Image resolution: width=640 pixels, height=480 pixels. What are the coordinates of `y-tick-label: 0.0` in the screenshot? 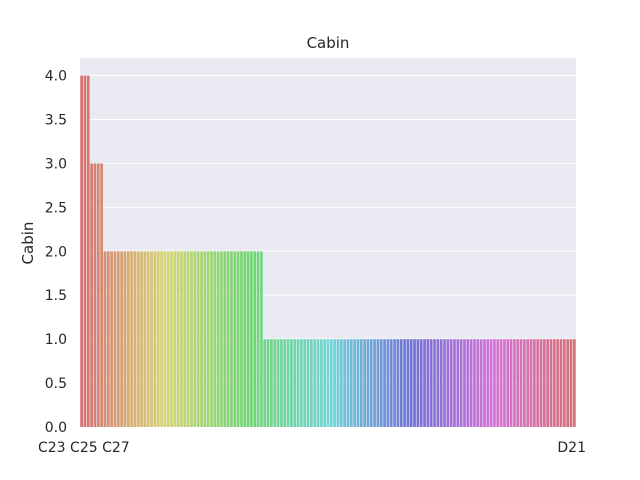 It's located at (56, 428).